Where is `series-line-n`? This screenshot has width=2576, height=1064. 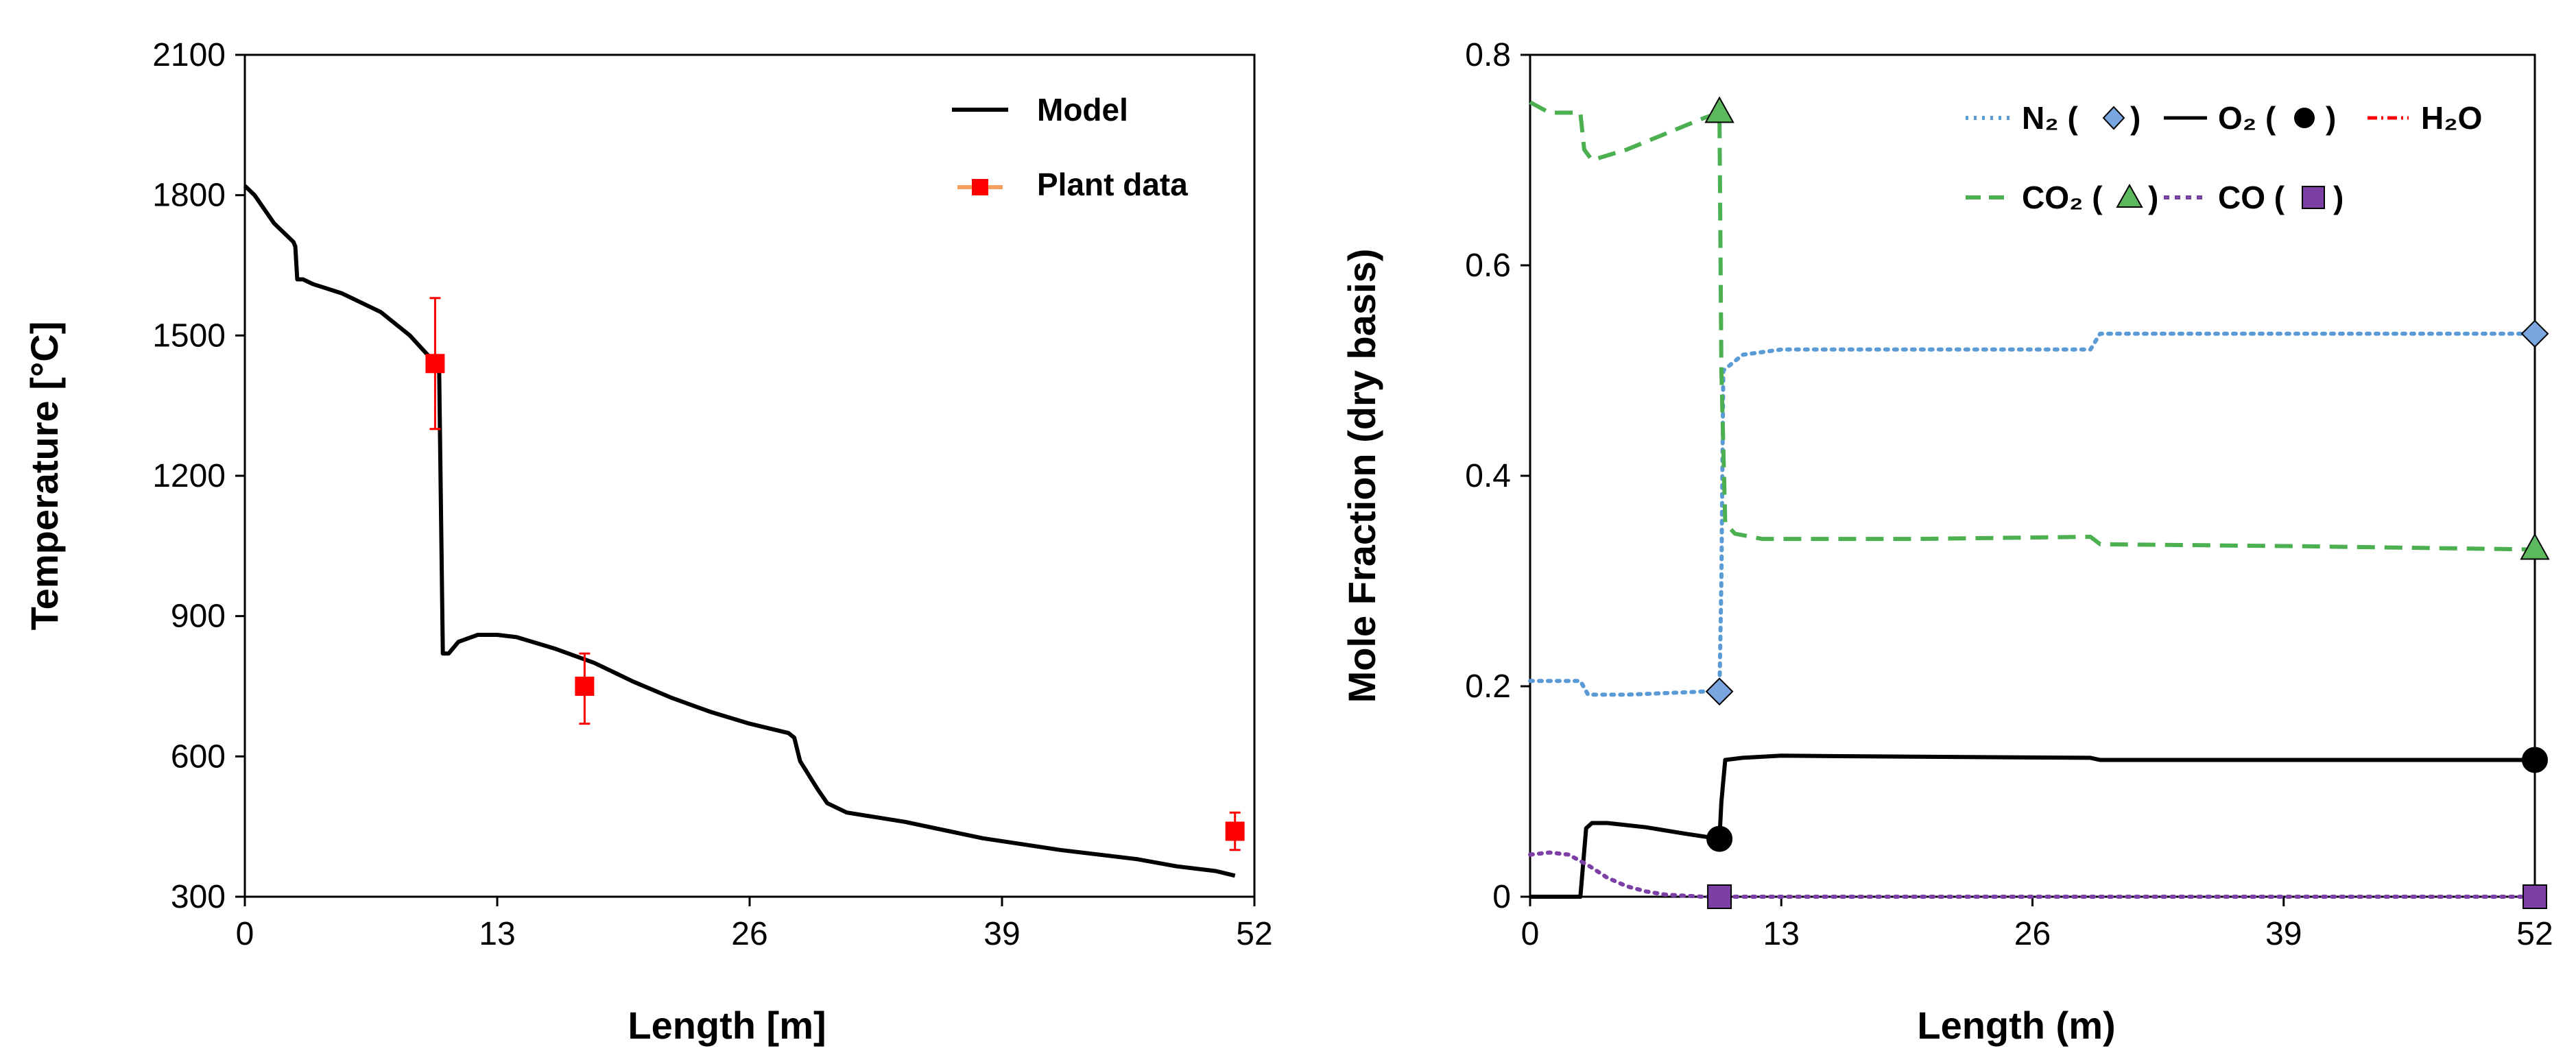 series-line-n is located at coordinates (2032, 514).